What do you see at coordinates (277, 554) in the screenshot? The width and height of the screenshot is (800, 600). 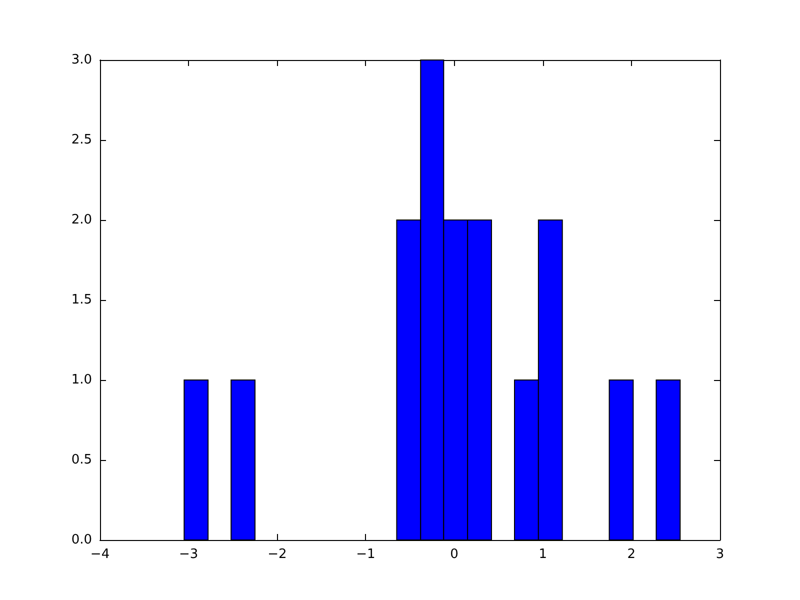 I see `x-tick-label: −2` at bounding box center [277, 554].